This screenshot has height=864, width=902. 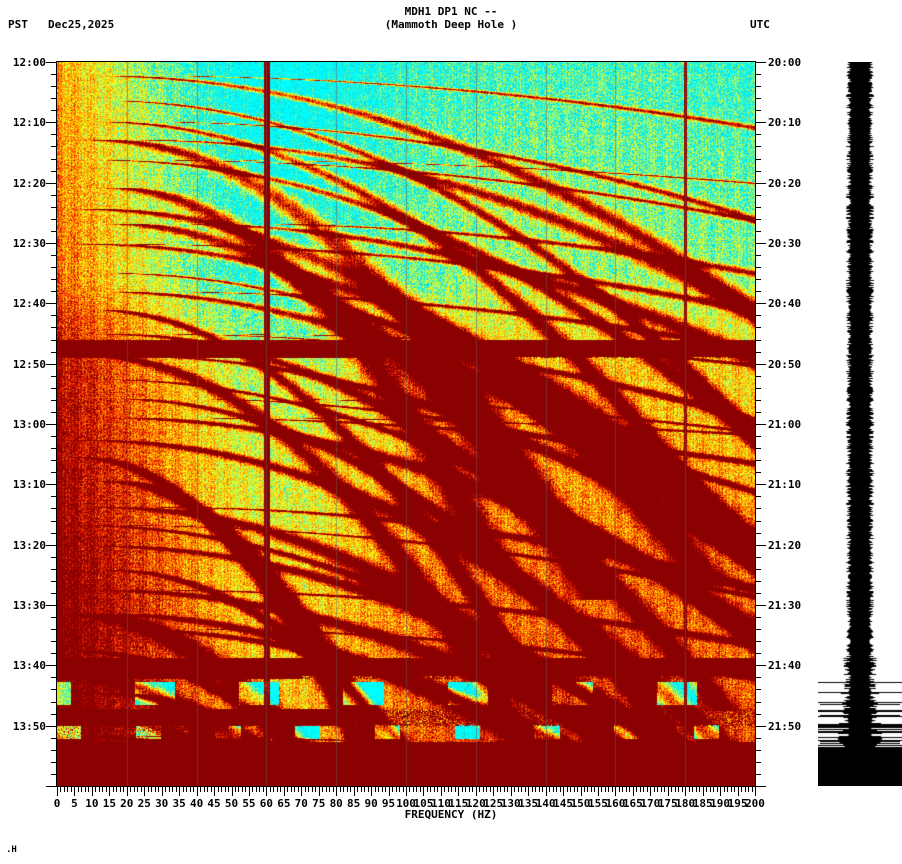 What do you see at coordinates (92, 803) in the screenshot?
I see `freq-label: 10` at bounding box center [92, 803].